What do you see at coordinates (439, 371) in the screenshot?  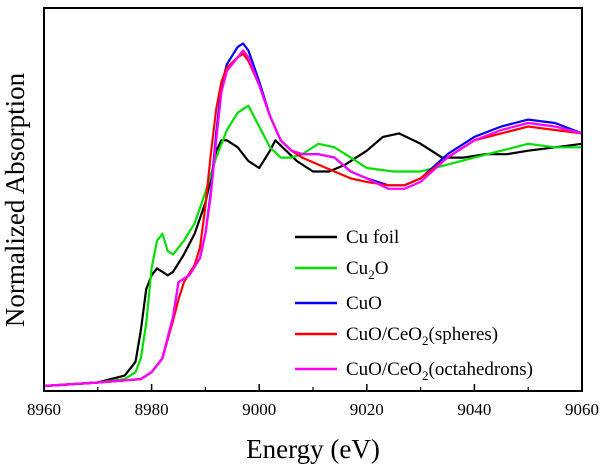 I see `legend-label-4: CuO/CeO2(octahedrons)` at bounding box center [439, 371].